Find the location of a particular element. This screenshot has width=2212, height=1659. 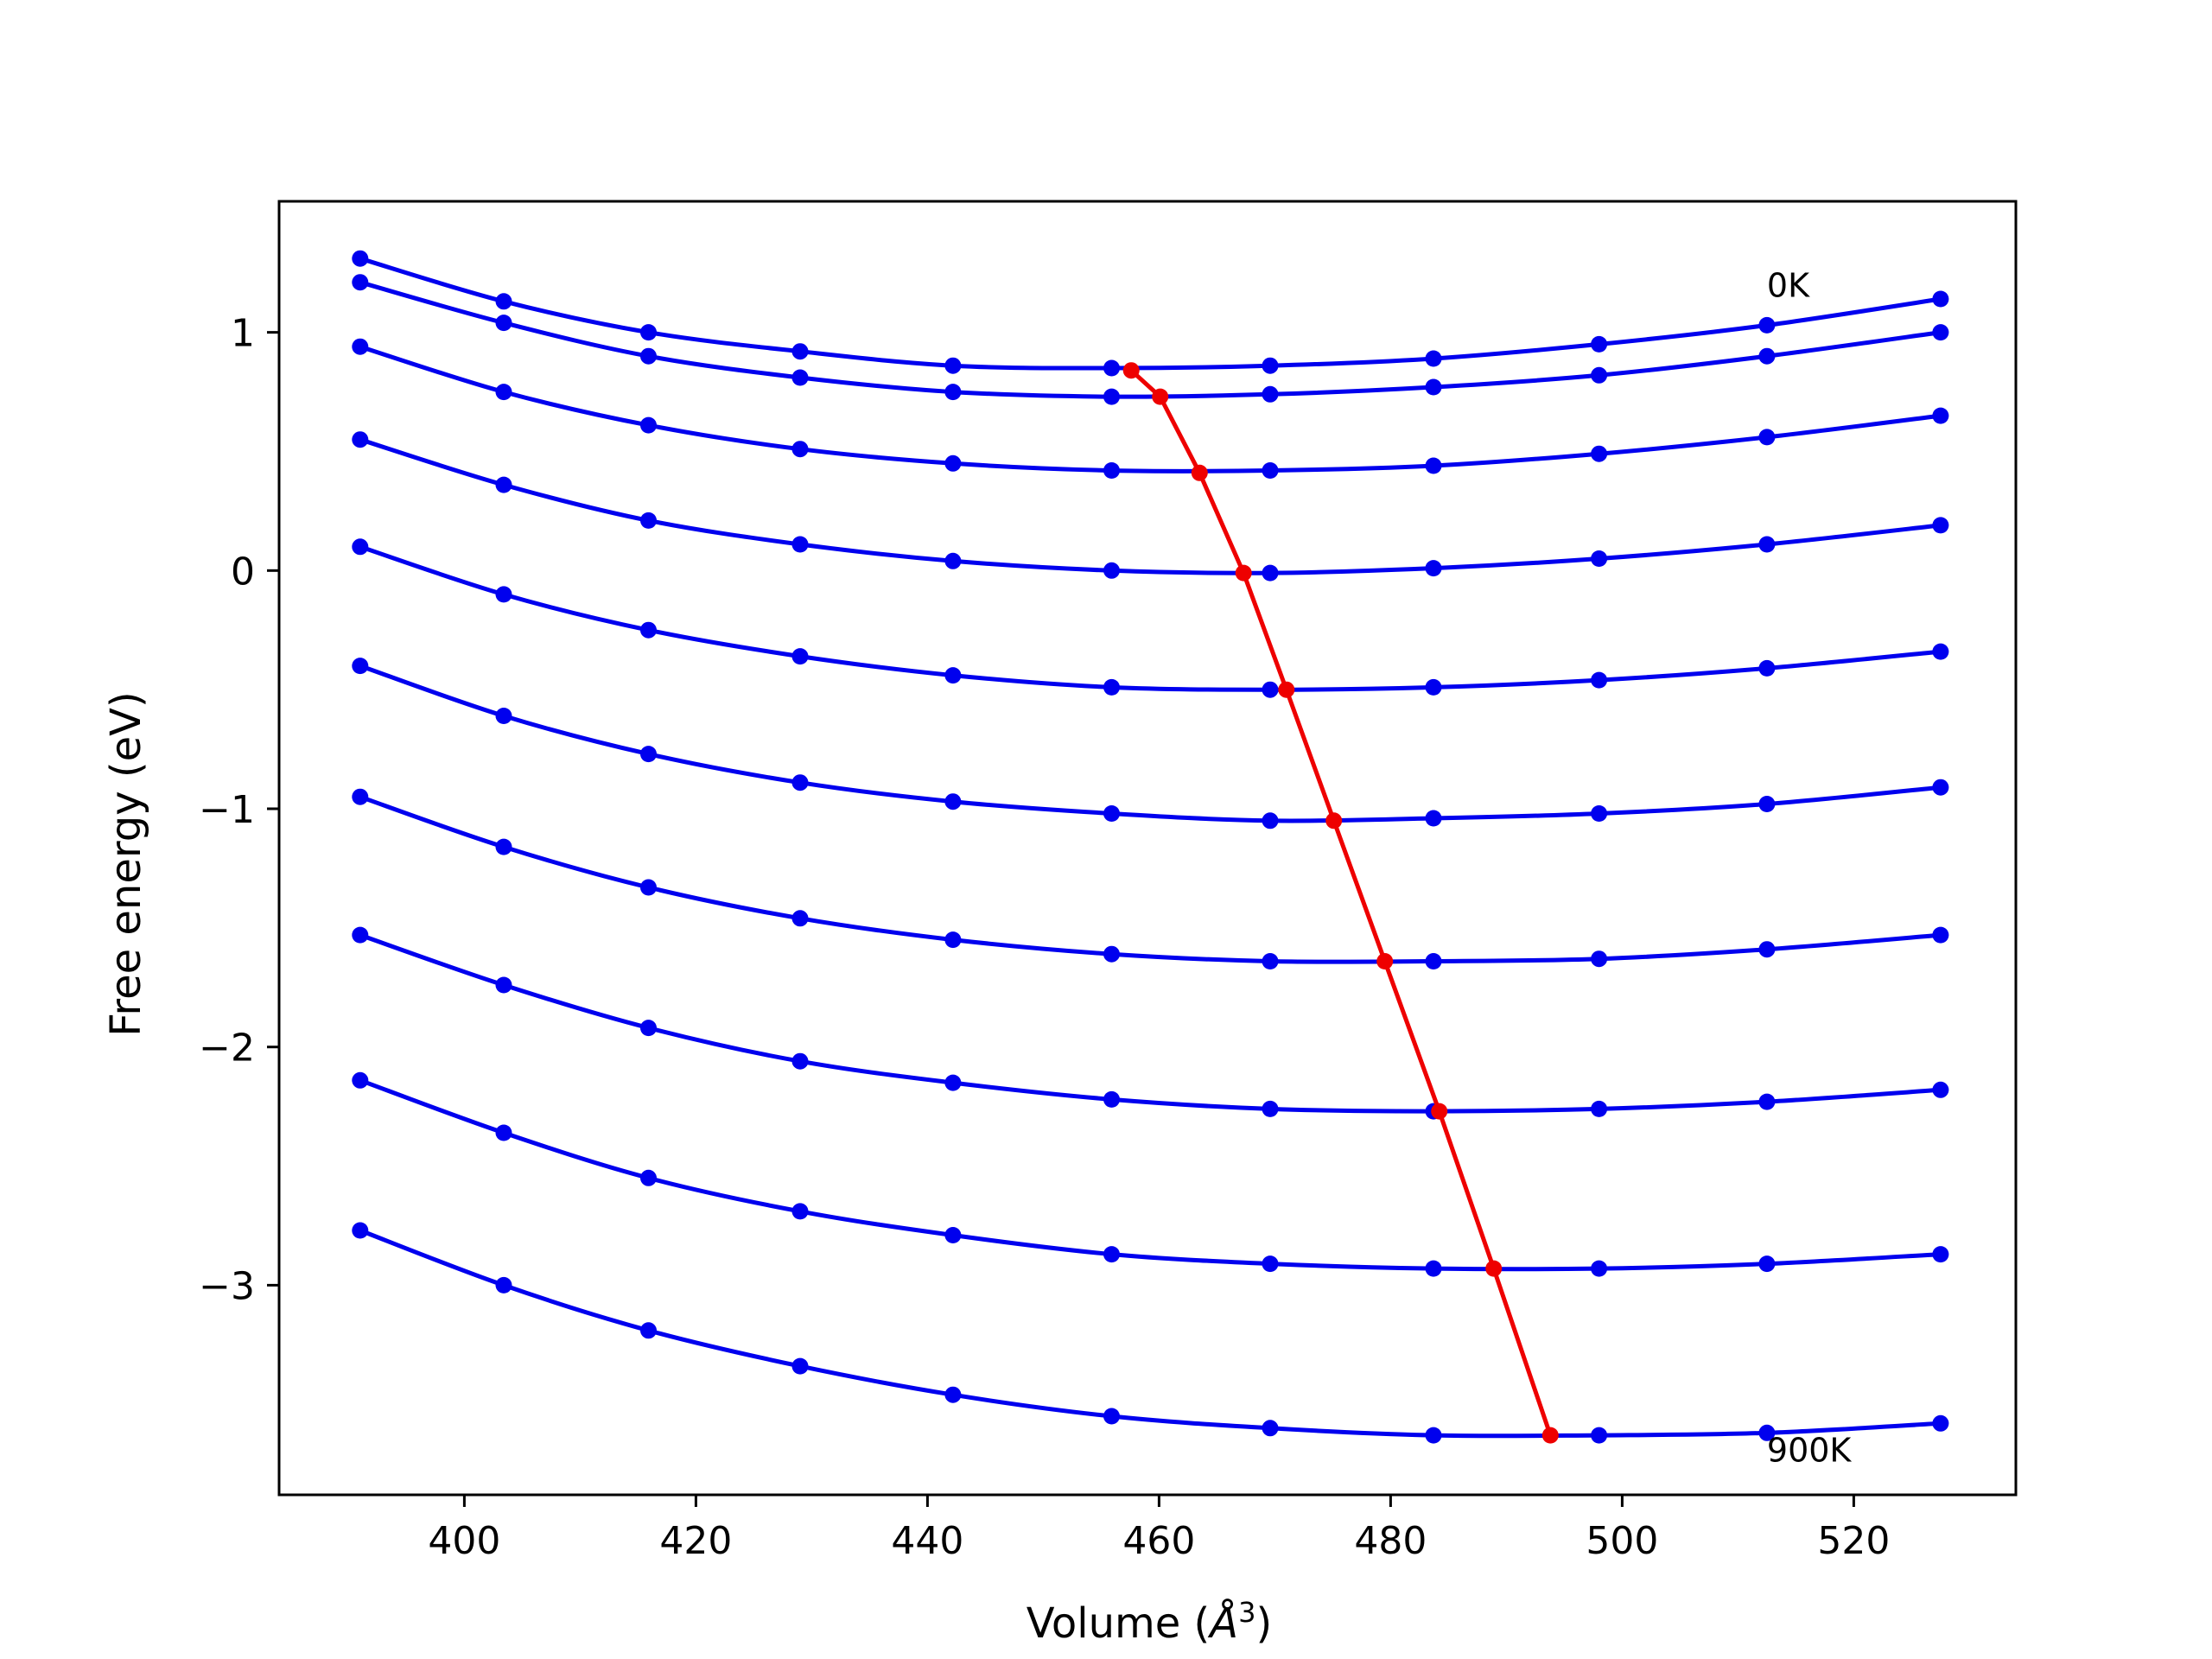

x-axis-unit: Å is located at coordinates (1222, 1623).